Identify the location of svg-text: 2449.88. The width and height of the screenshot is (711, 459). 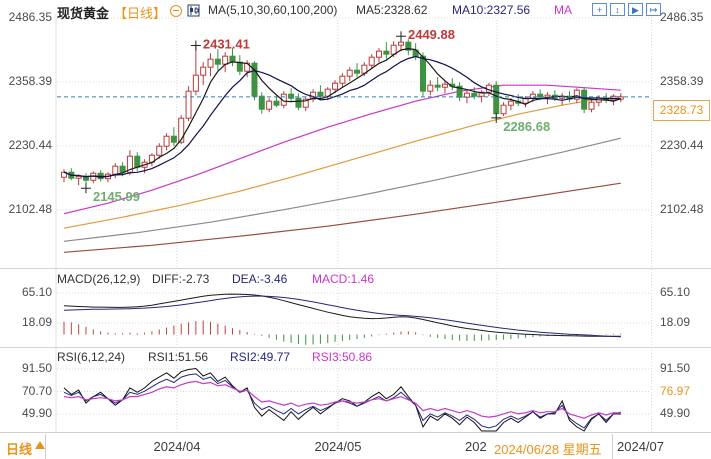
(431, 34).